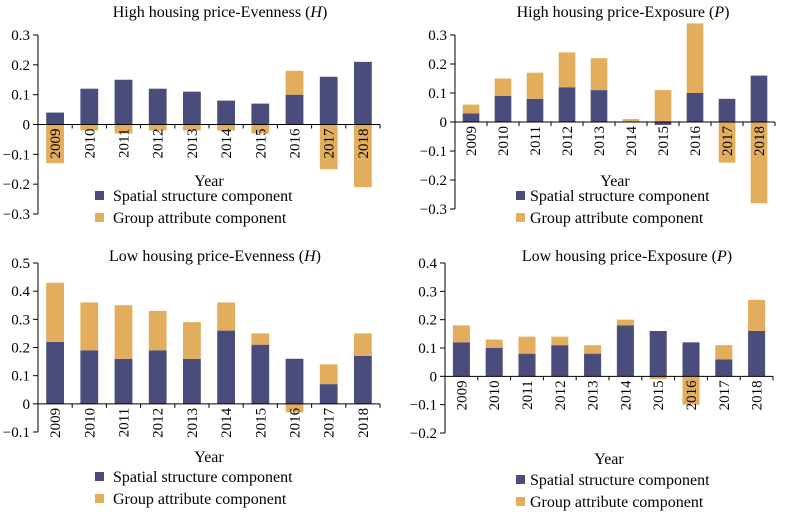 This screenshot has width=800, height=513. I want to click on chart-title-var: P, so click(718, 12).